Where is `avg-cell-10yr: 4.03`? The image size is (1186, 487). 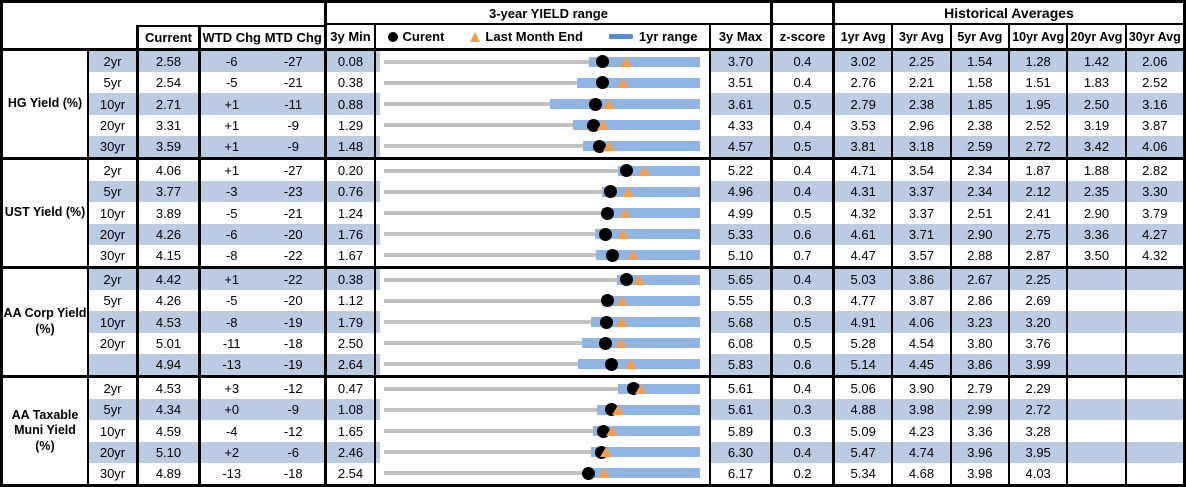
avg-cell-10yr: 4.03 is located at coordinates (1039, 473).